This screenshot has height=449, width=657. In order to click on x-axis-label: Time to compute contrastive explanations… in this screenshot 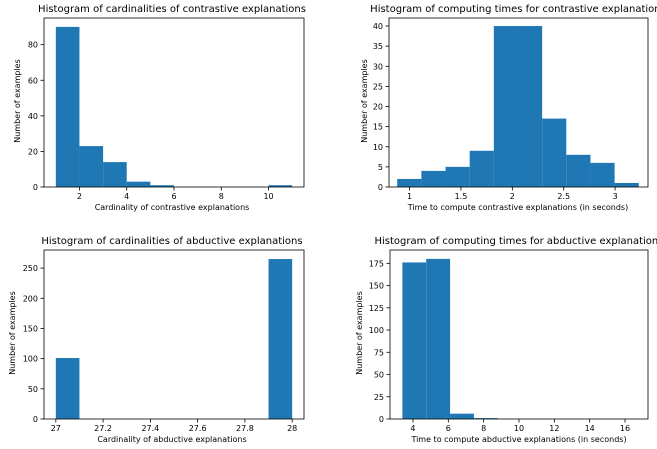, I will do `click(517, 207)`.